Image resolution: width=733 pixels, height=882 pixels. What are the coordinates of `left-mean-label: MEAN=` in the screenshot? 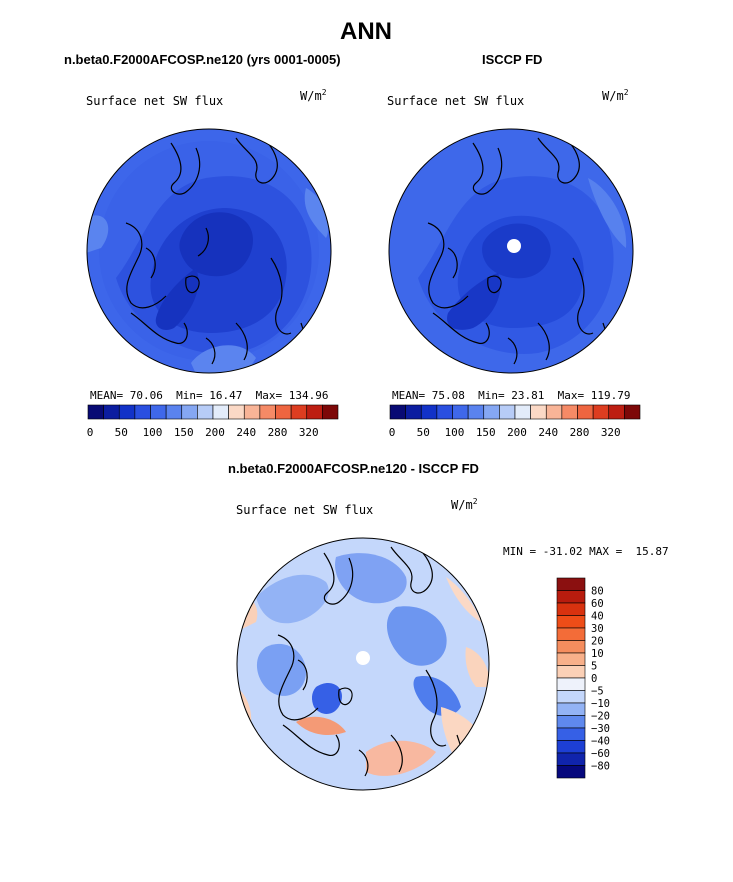 It's located at (107, 395).